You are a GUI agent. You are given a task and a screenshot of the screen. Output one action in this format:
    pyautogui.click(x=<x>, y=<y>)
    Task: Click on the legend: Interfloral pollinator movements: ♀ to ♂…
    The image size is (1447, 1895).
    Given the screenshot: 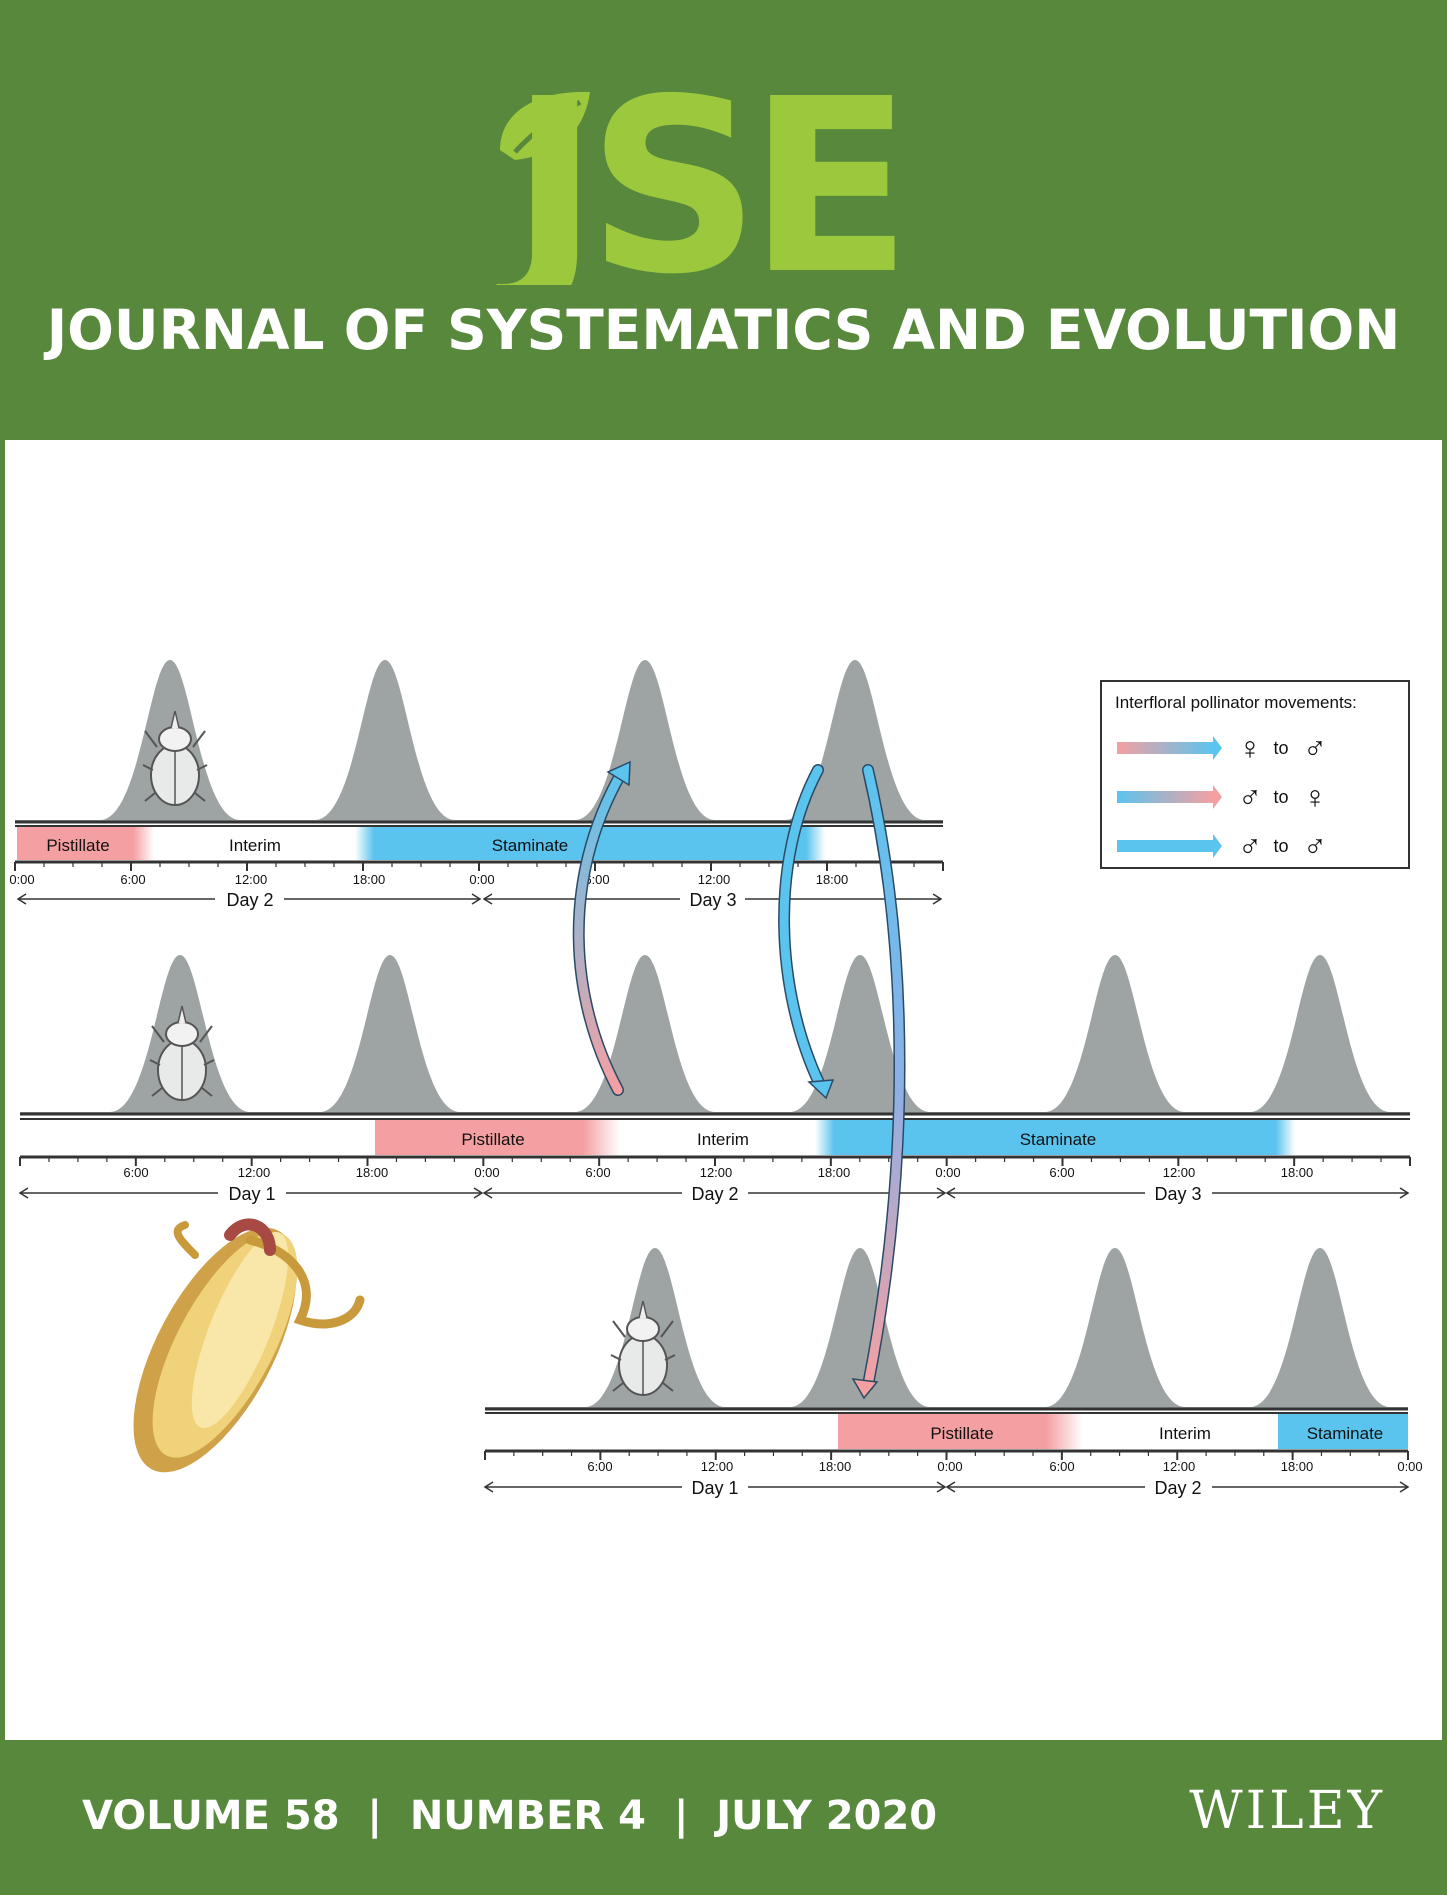 What is the action you would take?
    pyautogui.click(x=1255, y=774)
    